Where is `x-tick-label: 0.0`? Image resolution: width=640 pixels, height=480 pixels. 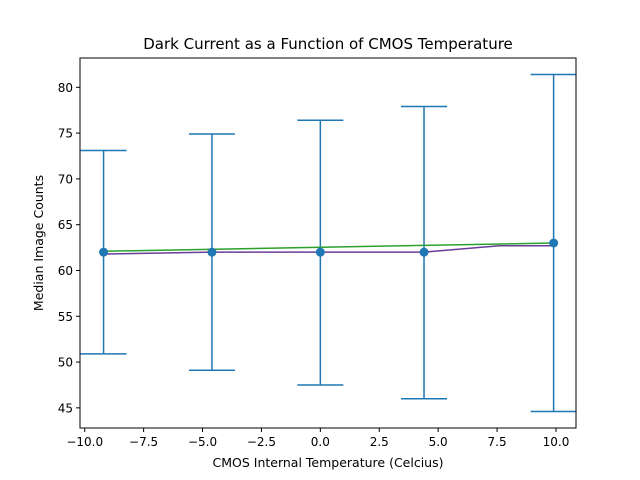
x-tick-label: 0.0 is located at coordinates (320, 442).